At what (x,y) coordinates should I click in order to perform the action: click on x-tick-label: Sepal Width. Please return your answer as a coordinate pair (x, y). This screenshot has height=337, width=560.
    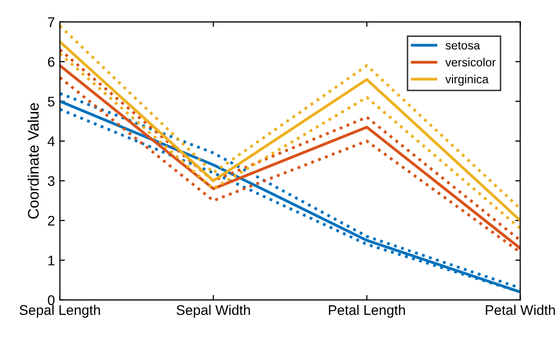
    Looking at the image, I should click on (213, 311).